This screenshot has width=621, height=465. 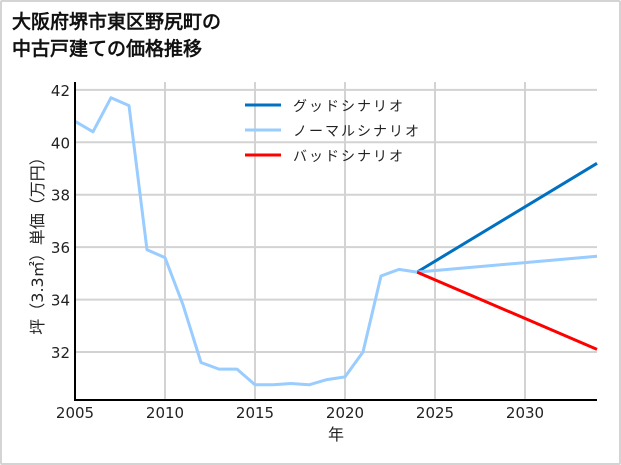 What do you see at coordinates (75, 413) in the screenshot?
I see `x-tick-label: 2005` at bounding box center [75, 413].